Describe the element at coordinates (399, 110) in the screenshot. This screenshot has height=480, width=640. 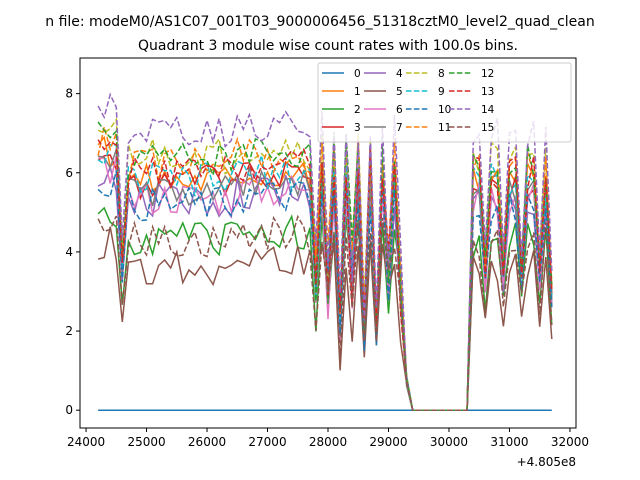
I see `legend-label-6: 6` at that location.